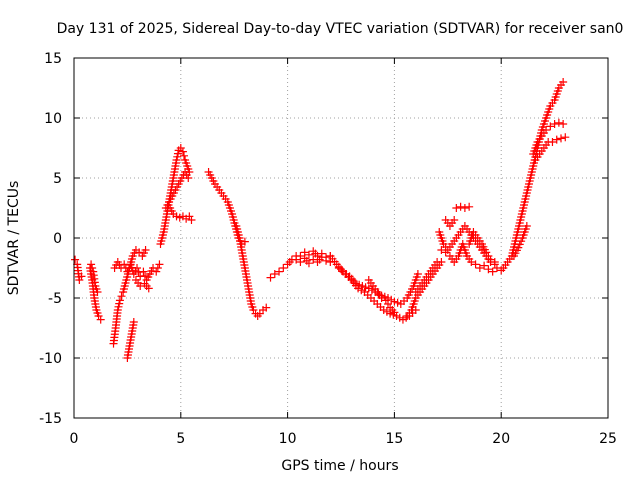 This screenshot has height=480, width=640. What do you see at coordinates (394, 439) in the screenshot?
I see `x-tick-label: 15` at bounding box center [394, 439].